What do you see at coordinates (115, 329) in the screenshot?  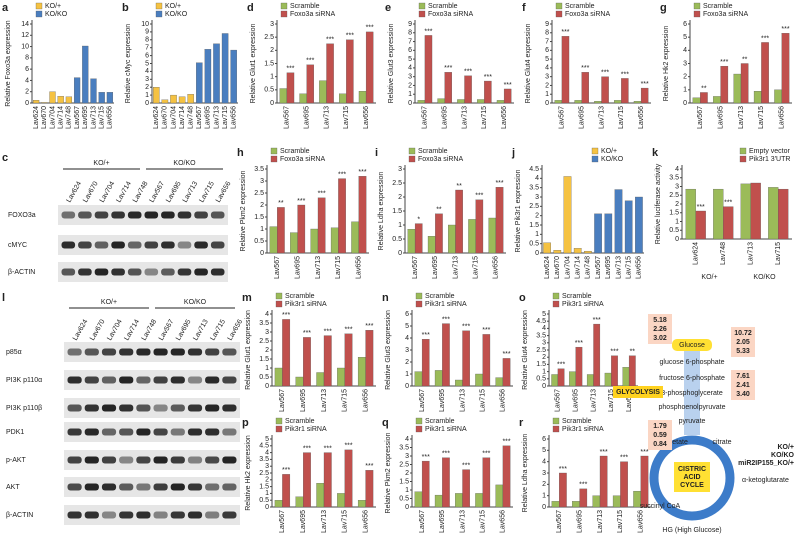 I see `lane-label: Lav704` at bounding box center [115, 329].